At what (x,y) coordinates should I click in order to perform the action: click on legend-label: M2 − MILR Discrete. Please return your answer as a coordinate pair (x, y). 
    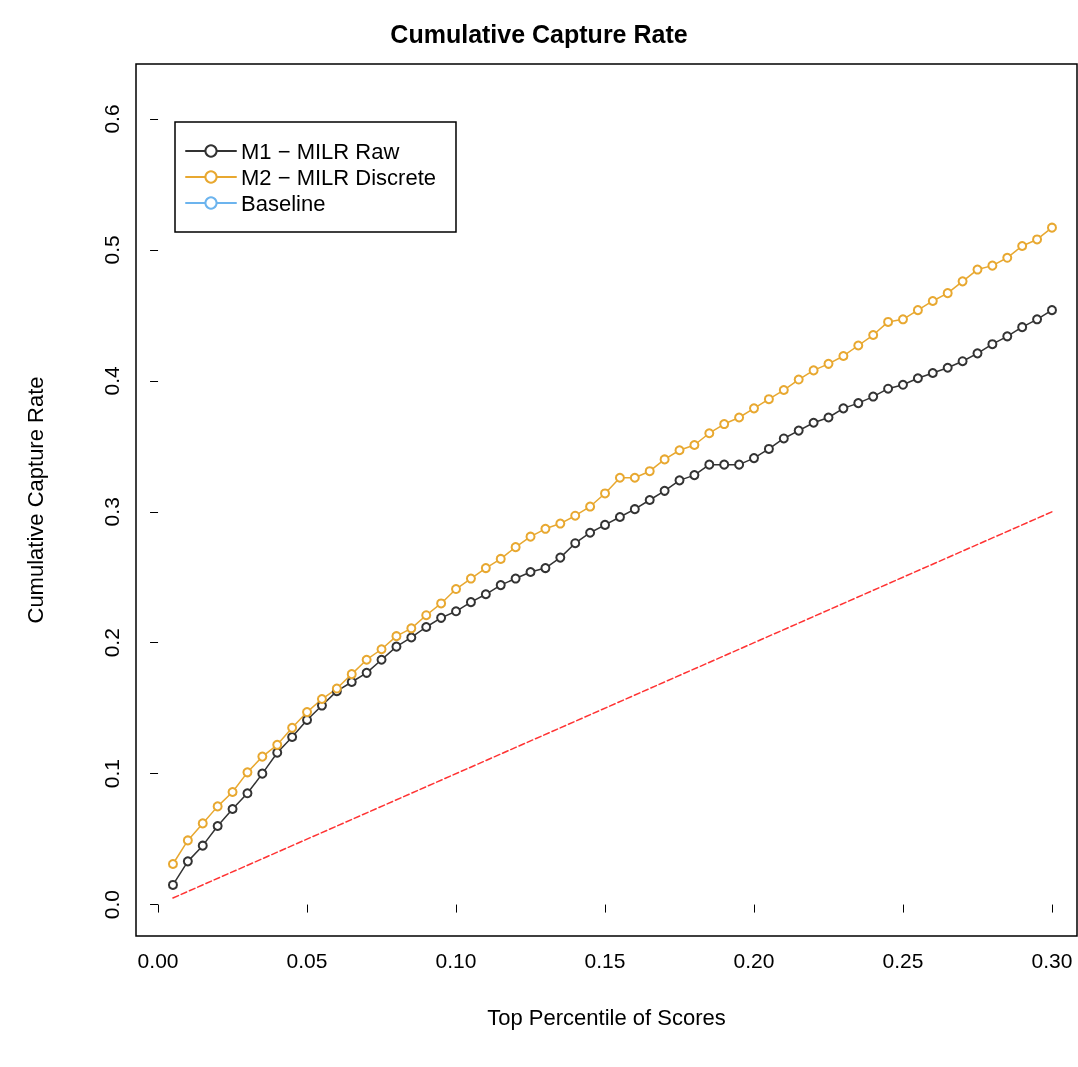
    Looking at the image, I should click on (338, 177).